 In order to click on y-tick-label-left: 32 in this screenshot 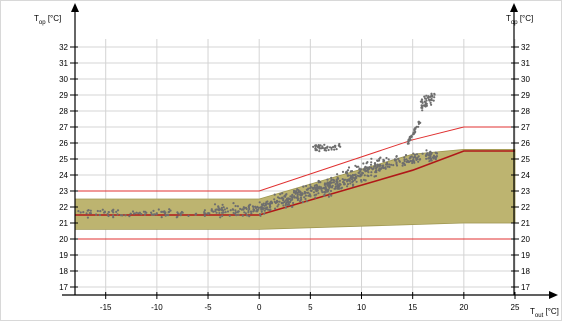, I will do `click(63, 47)`.